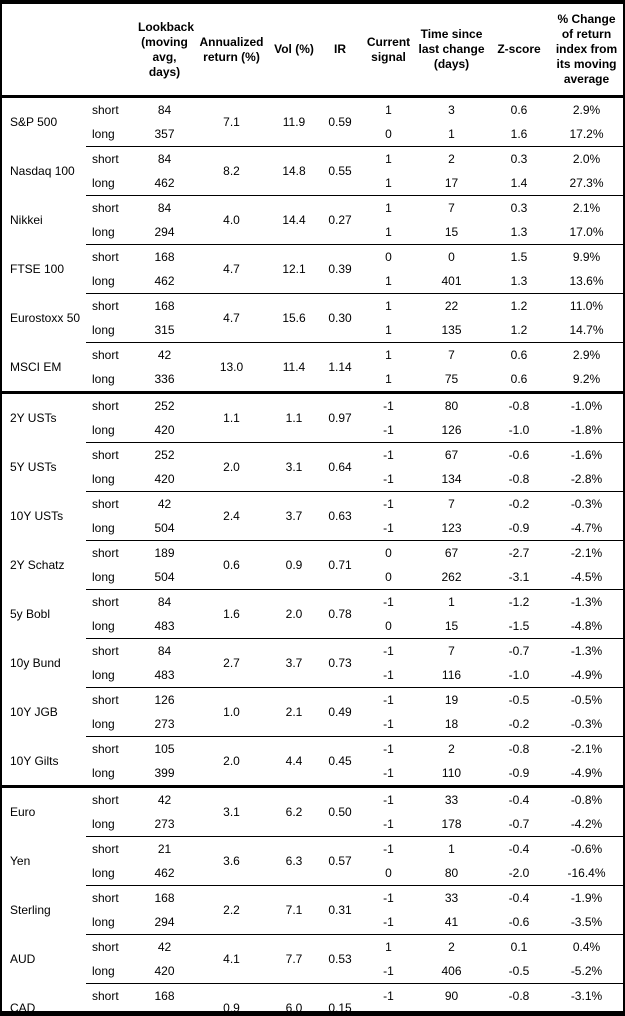  I want to click on vol-value: 15.6, so click(294, 318).